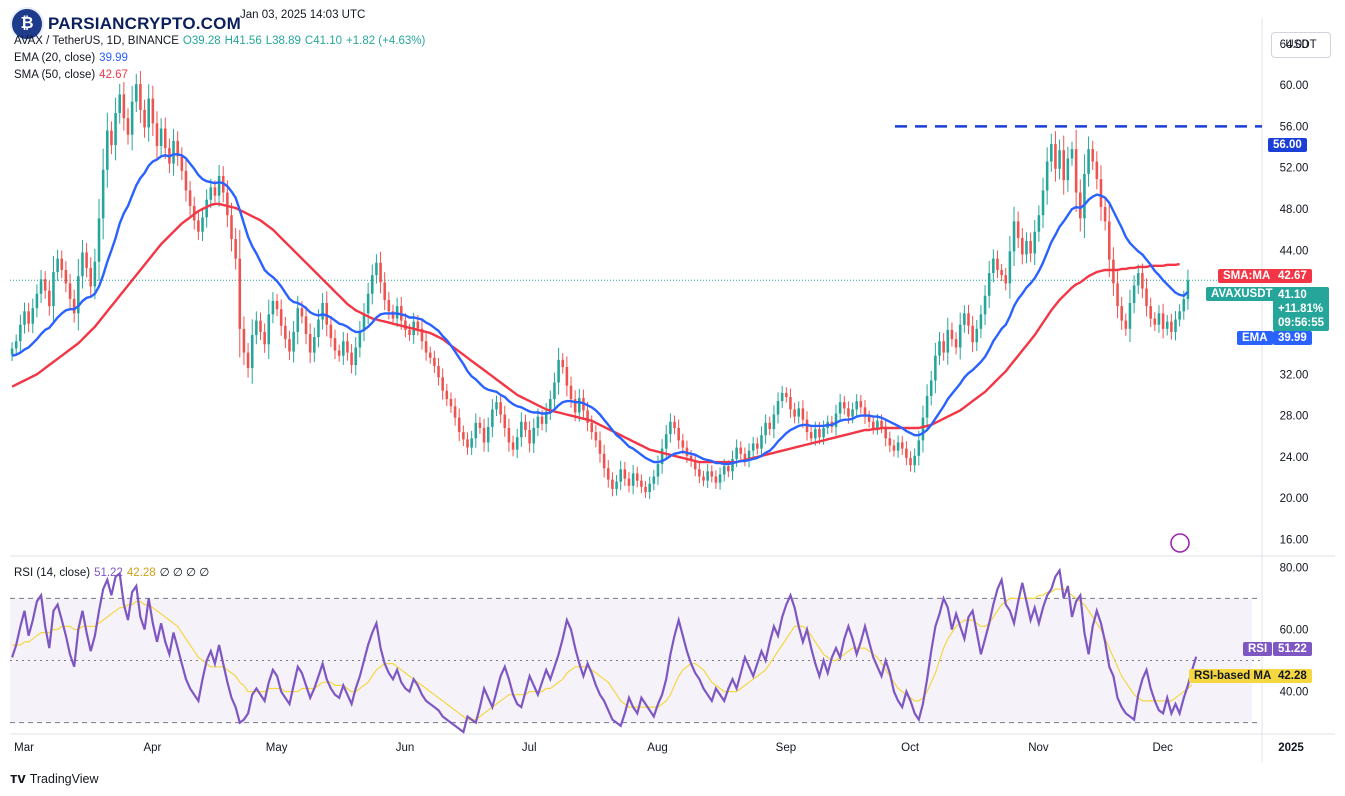 Image resolution: width=1345 pixels, height=796 pixels. Describe the element at coordinates (1301, 45) in the screenshot. I see `currency-button: USDT` at that location.